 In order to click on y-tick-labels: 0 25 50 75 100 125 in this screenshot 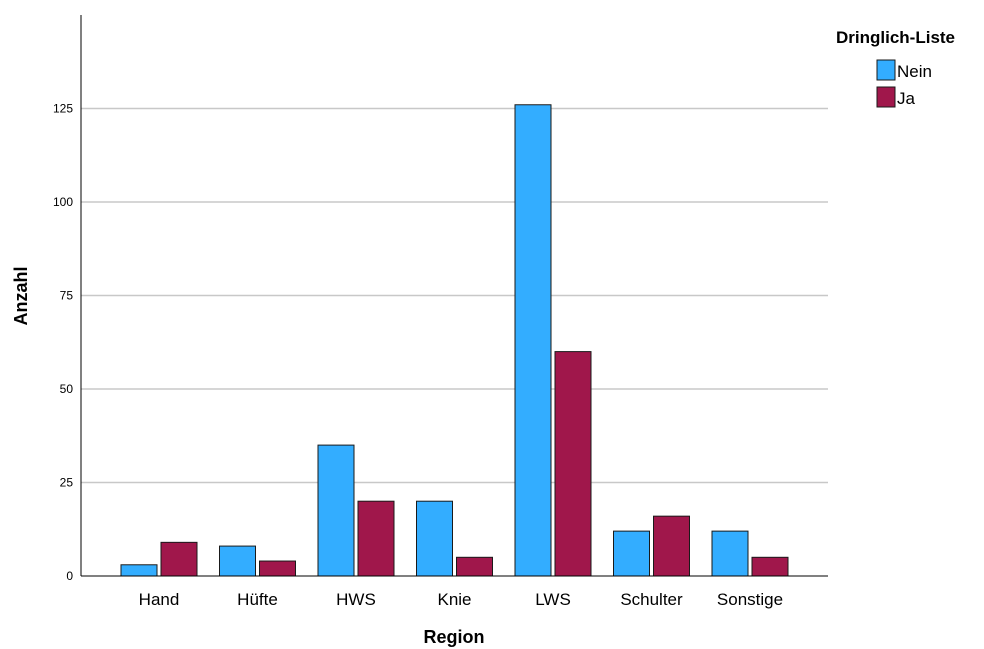, I will do `click(63, 343)`.